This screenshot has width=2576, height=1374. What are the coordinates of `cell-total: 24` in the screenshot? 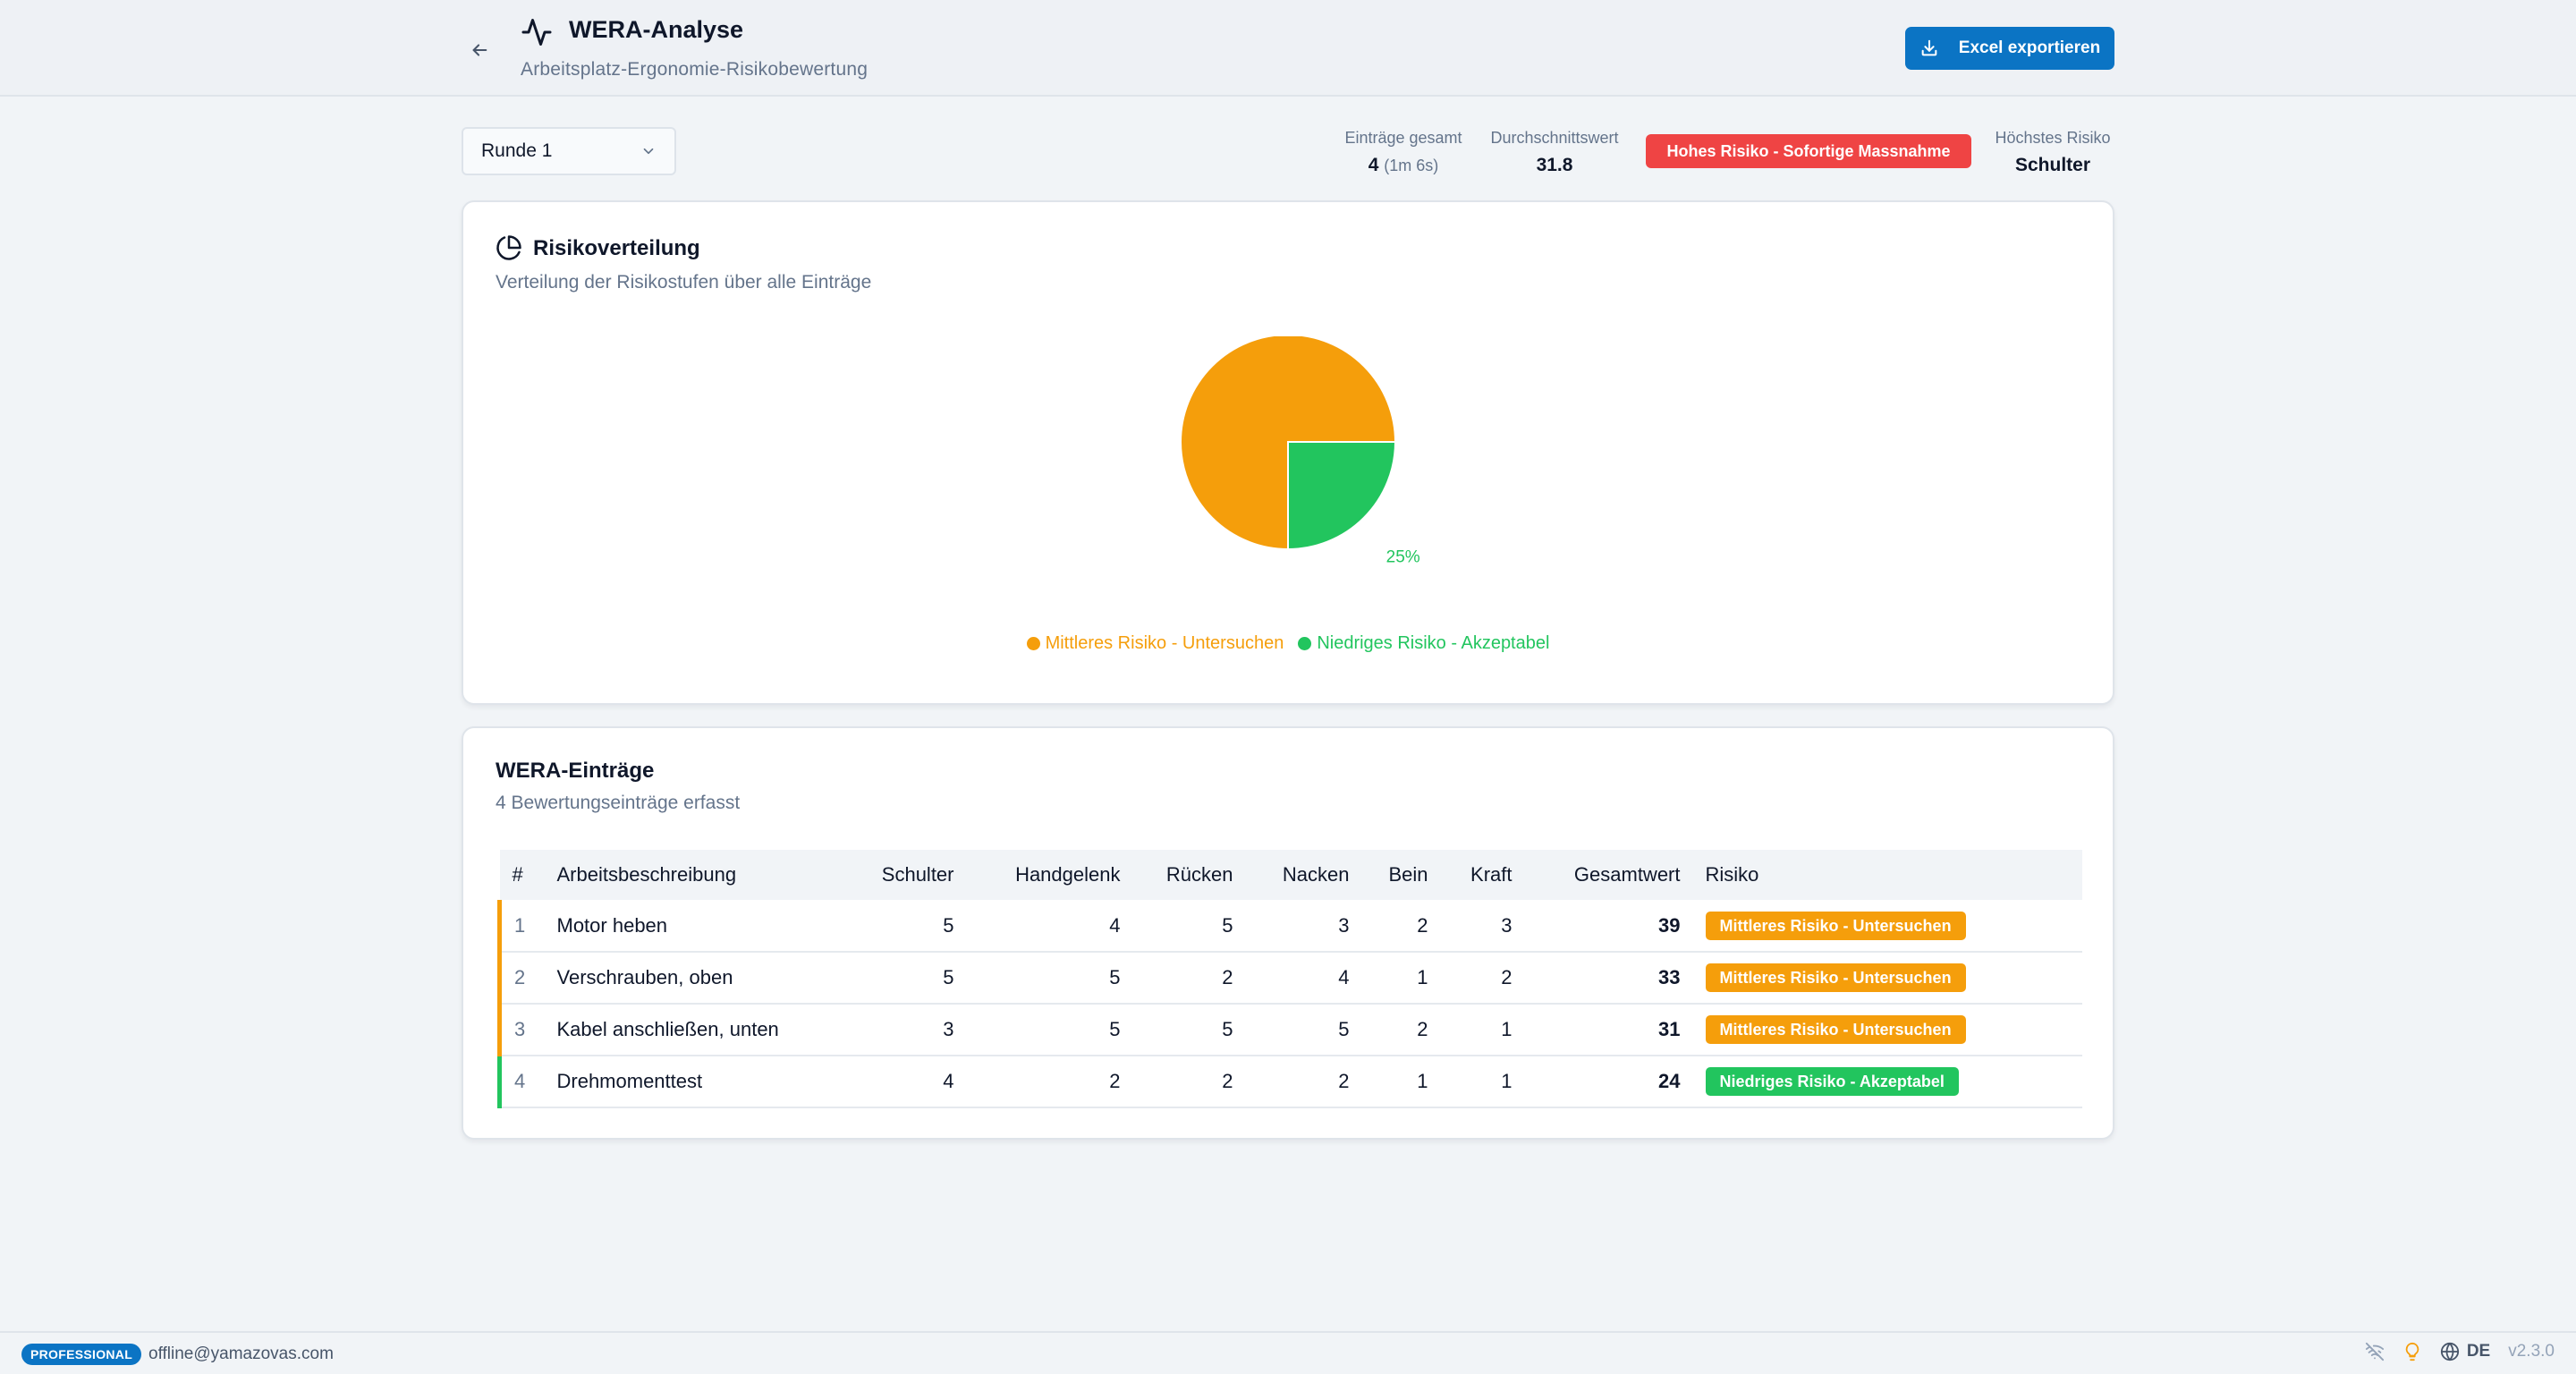 It's located at (1608, 1082).